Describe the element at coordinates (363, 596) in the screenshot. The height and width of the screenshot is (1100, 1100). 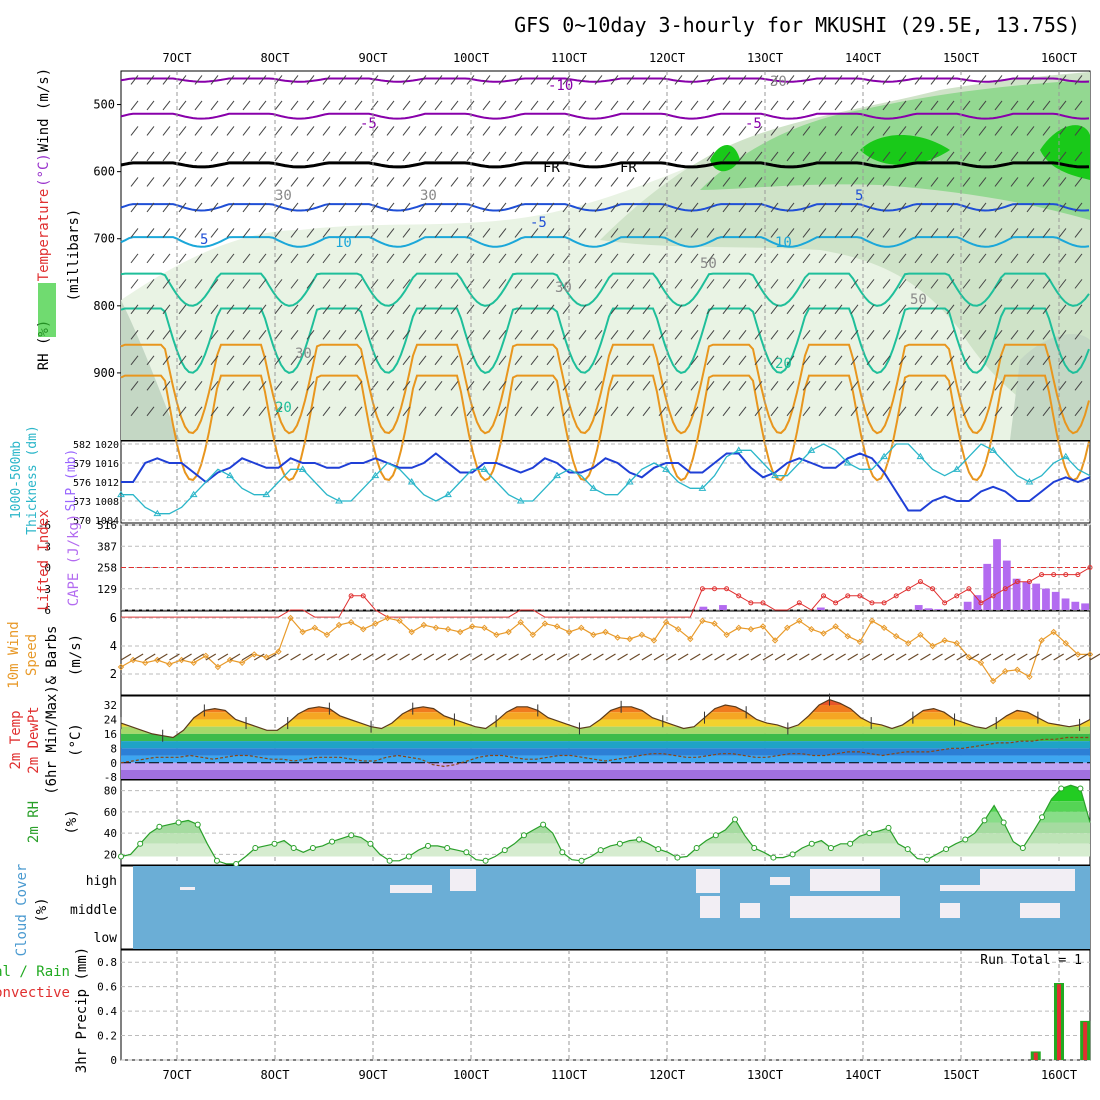
I see `li-marker` at that location.